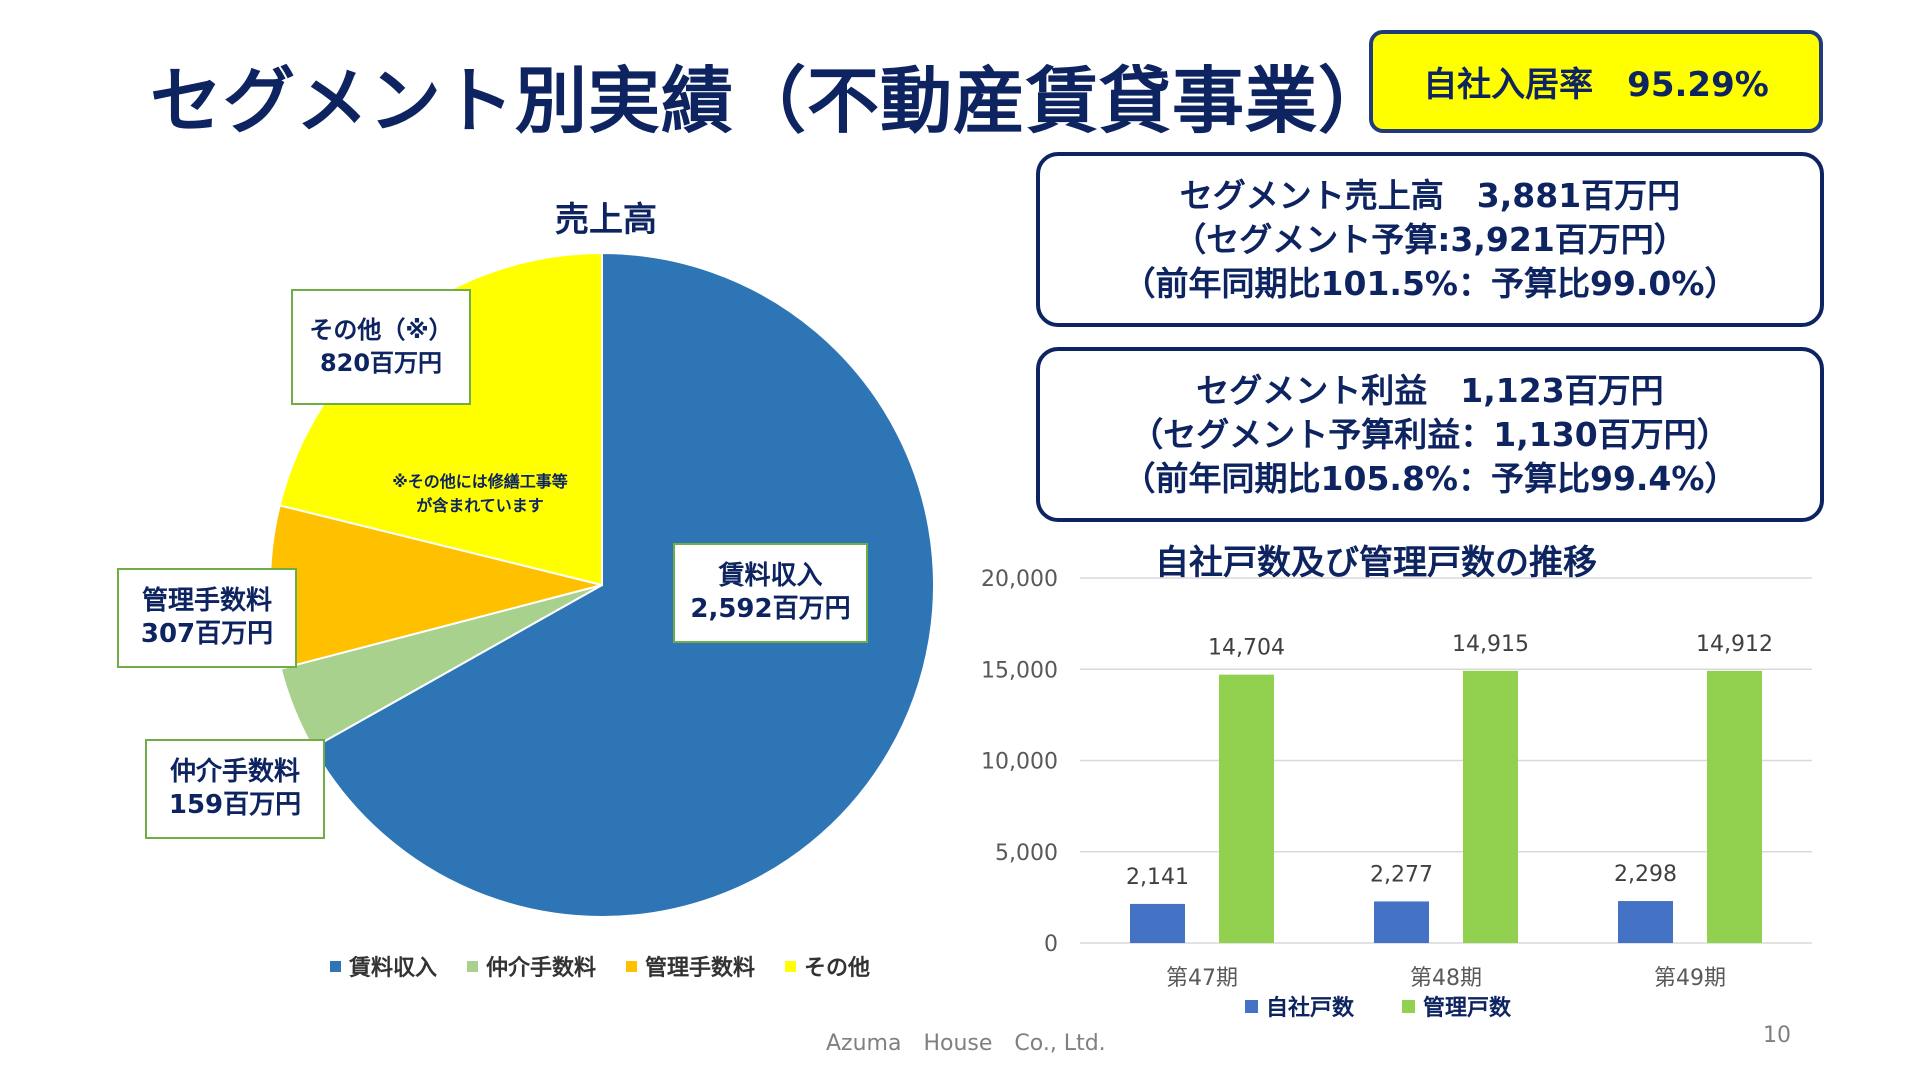 The width and height of the screenshot is (1920, 1080). Describe the element at coordinates (1430, 478) in the screenshot. I see `segment-profit-ratio-line: （前年同期比105.8%：予算比99.4%）` at that location.